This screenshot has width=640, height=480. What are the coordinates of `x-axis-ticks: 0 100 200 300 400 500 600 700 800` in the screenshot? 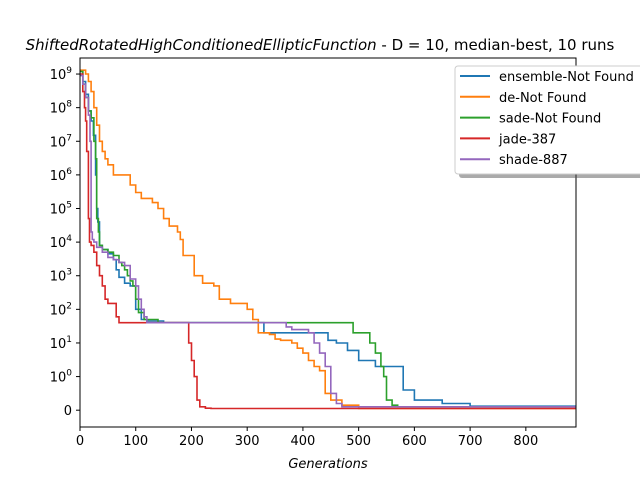 It's located at (307, 438).